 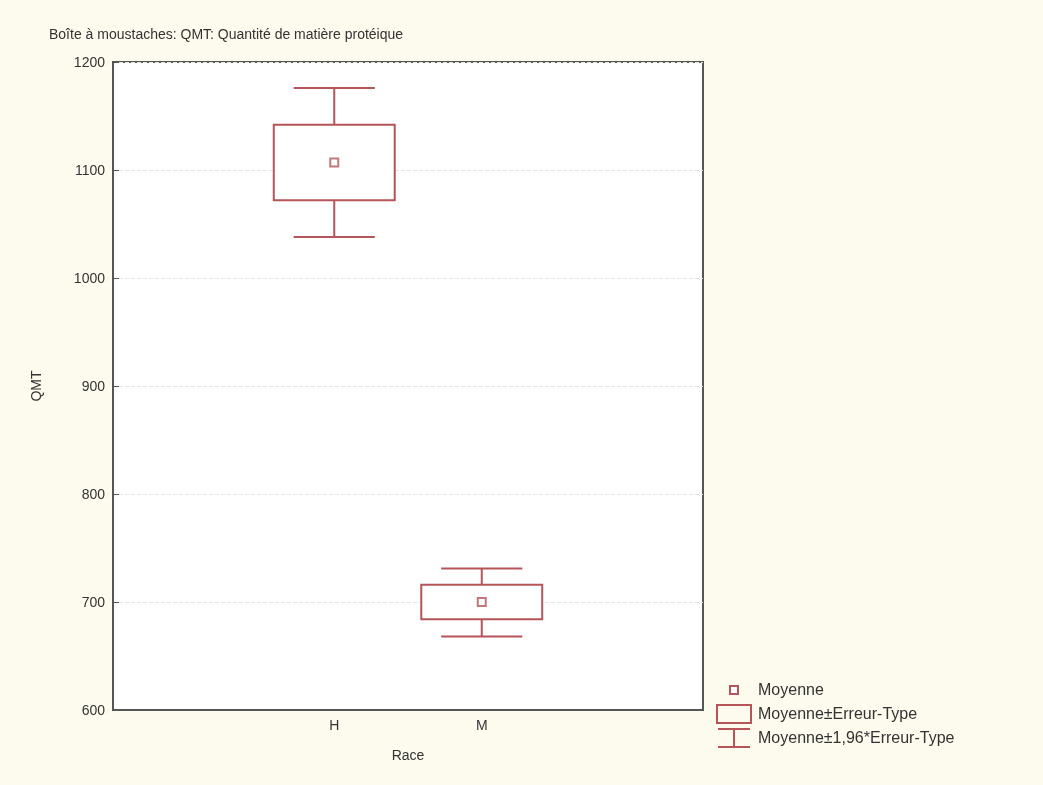 What do you see at coordinates (838, 714) in the screenshot?
I see `text: Moyenne±Erreur-Type` at bounding box center [838, 714].